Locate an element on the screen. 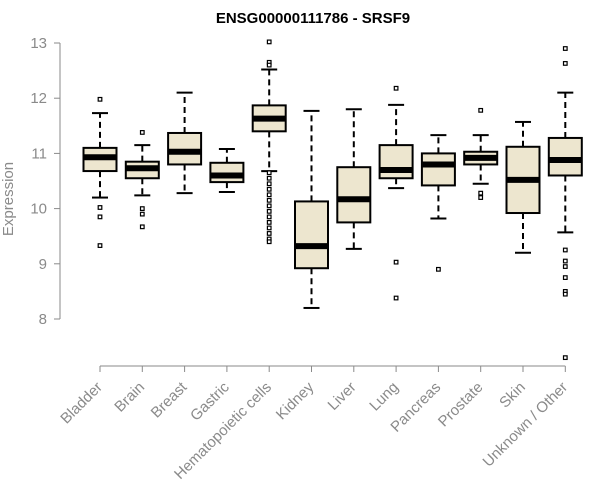 The width and height of the screenshot is (600, 500). x-tick-label-6: Liver is located at coordinates (342, 396).